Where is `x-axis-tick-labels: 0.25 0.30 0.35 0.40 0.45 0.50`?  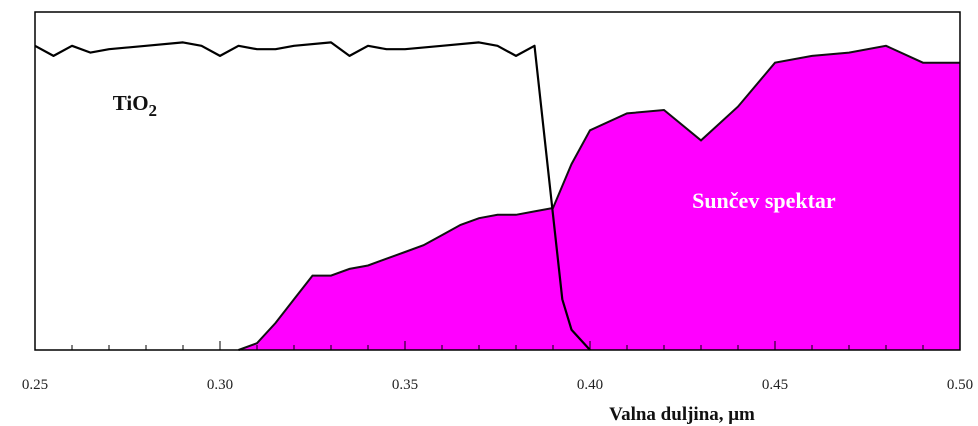 x-axis-tick-labels: 0.25 0.30 0.35 0.40 0.45 0.50 is located at coordinates (497, 385).